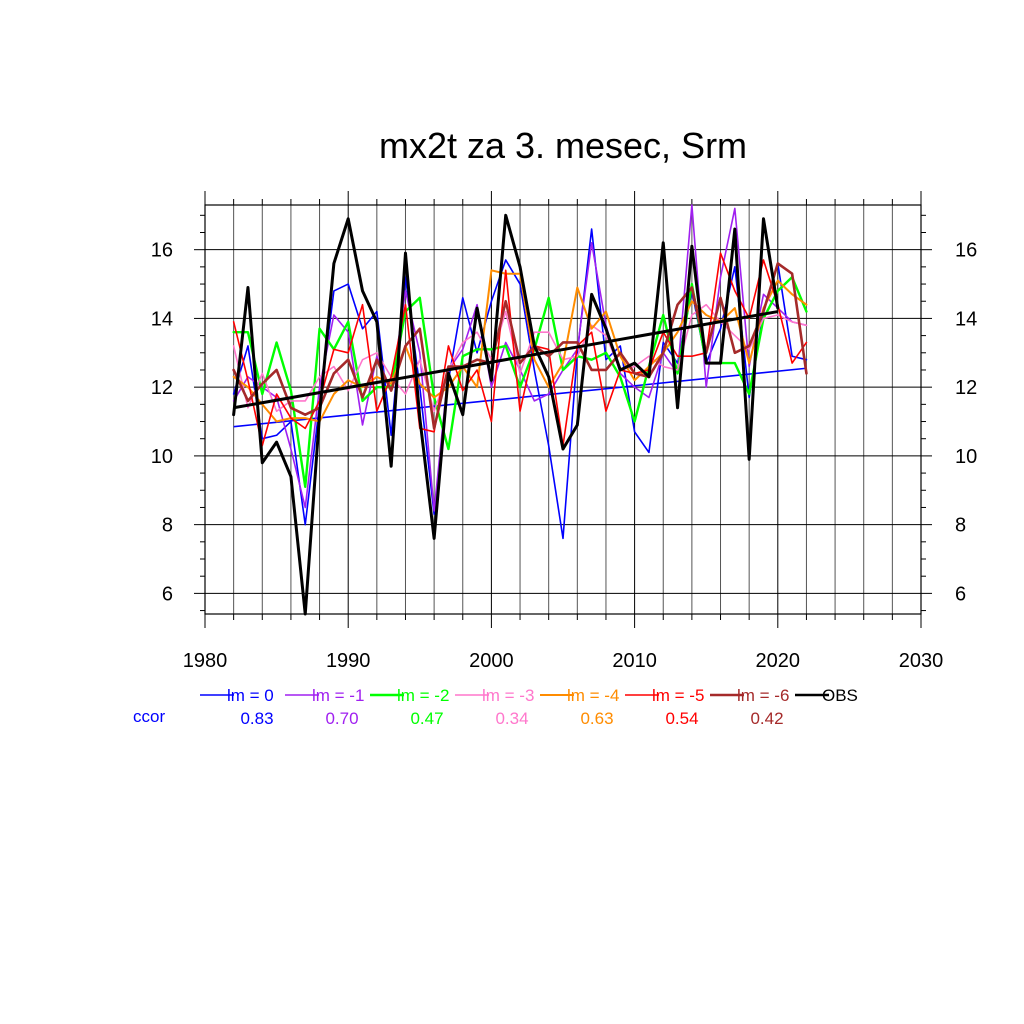 The height and width of the screenshot is (1024, 1024). I want to click on x-tick-label: 2030, so click(921, 661).